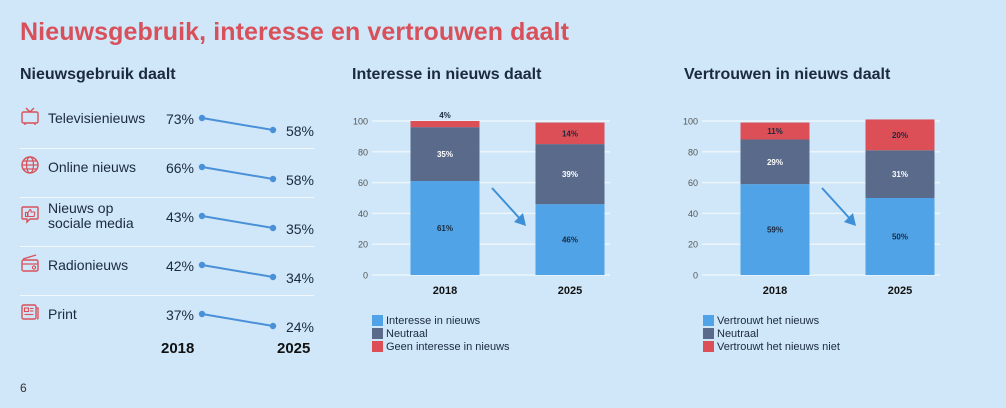  I want to click on interest-y-tick-label: 40, so click(363, 214).